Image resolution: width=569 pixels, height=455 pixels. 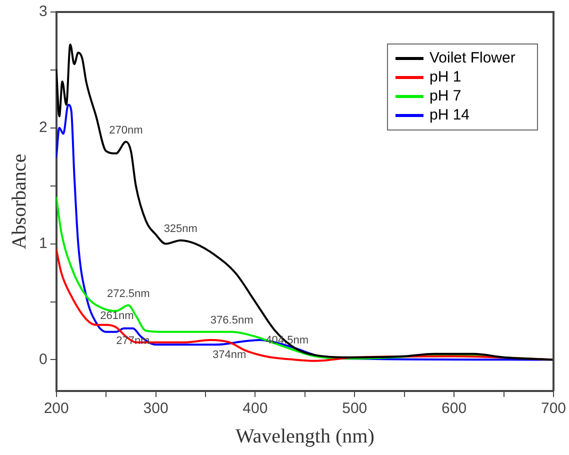 What do you see at coordinates (229, 354) in the screenshot?
I see `annotation: 374nm` at bounding box center [229, 354].